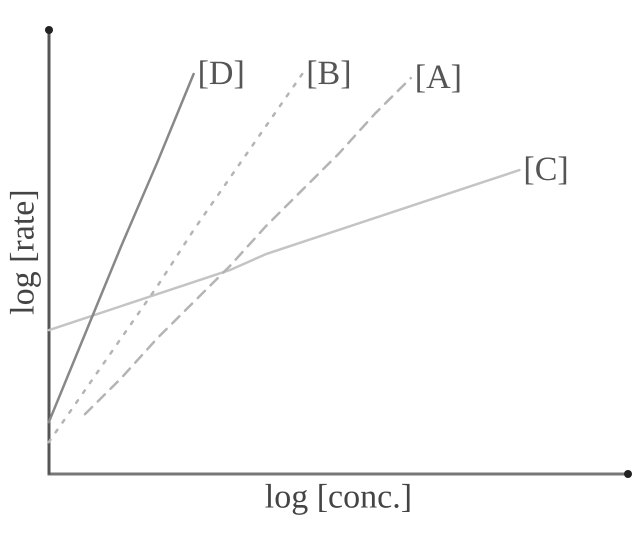  What do you see at coordinates (546, 169) in the screenshot?
I see `series-label: [C]` at bounding box center [546, 169].